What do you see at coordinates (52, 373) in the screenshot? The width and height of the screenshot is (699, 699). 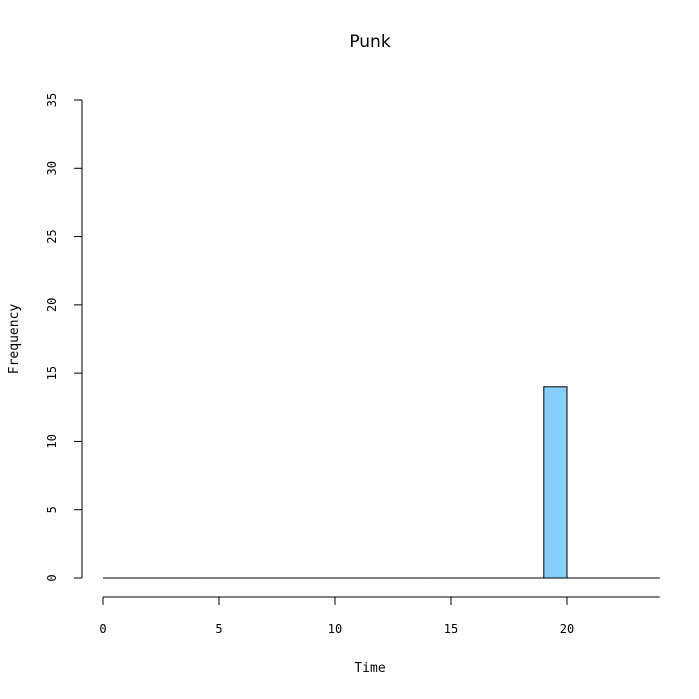 I see `y-tick-label: 15` at bounding box center [52, 373].